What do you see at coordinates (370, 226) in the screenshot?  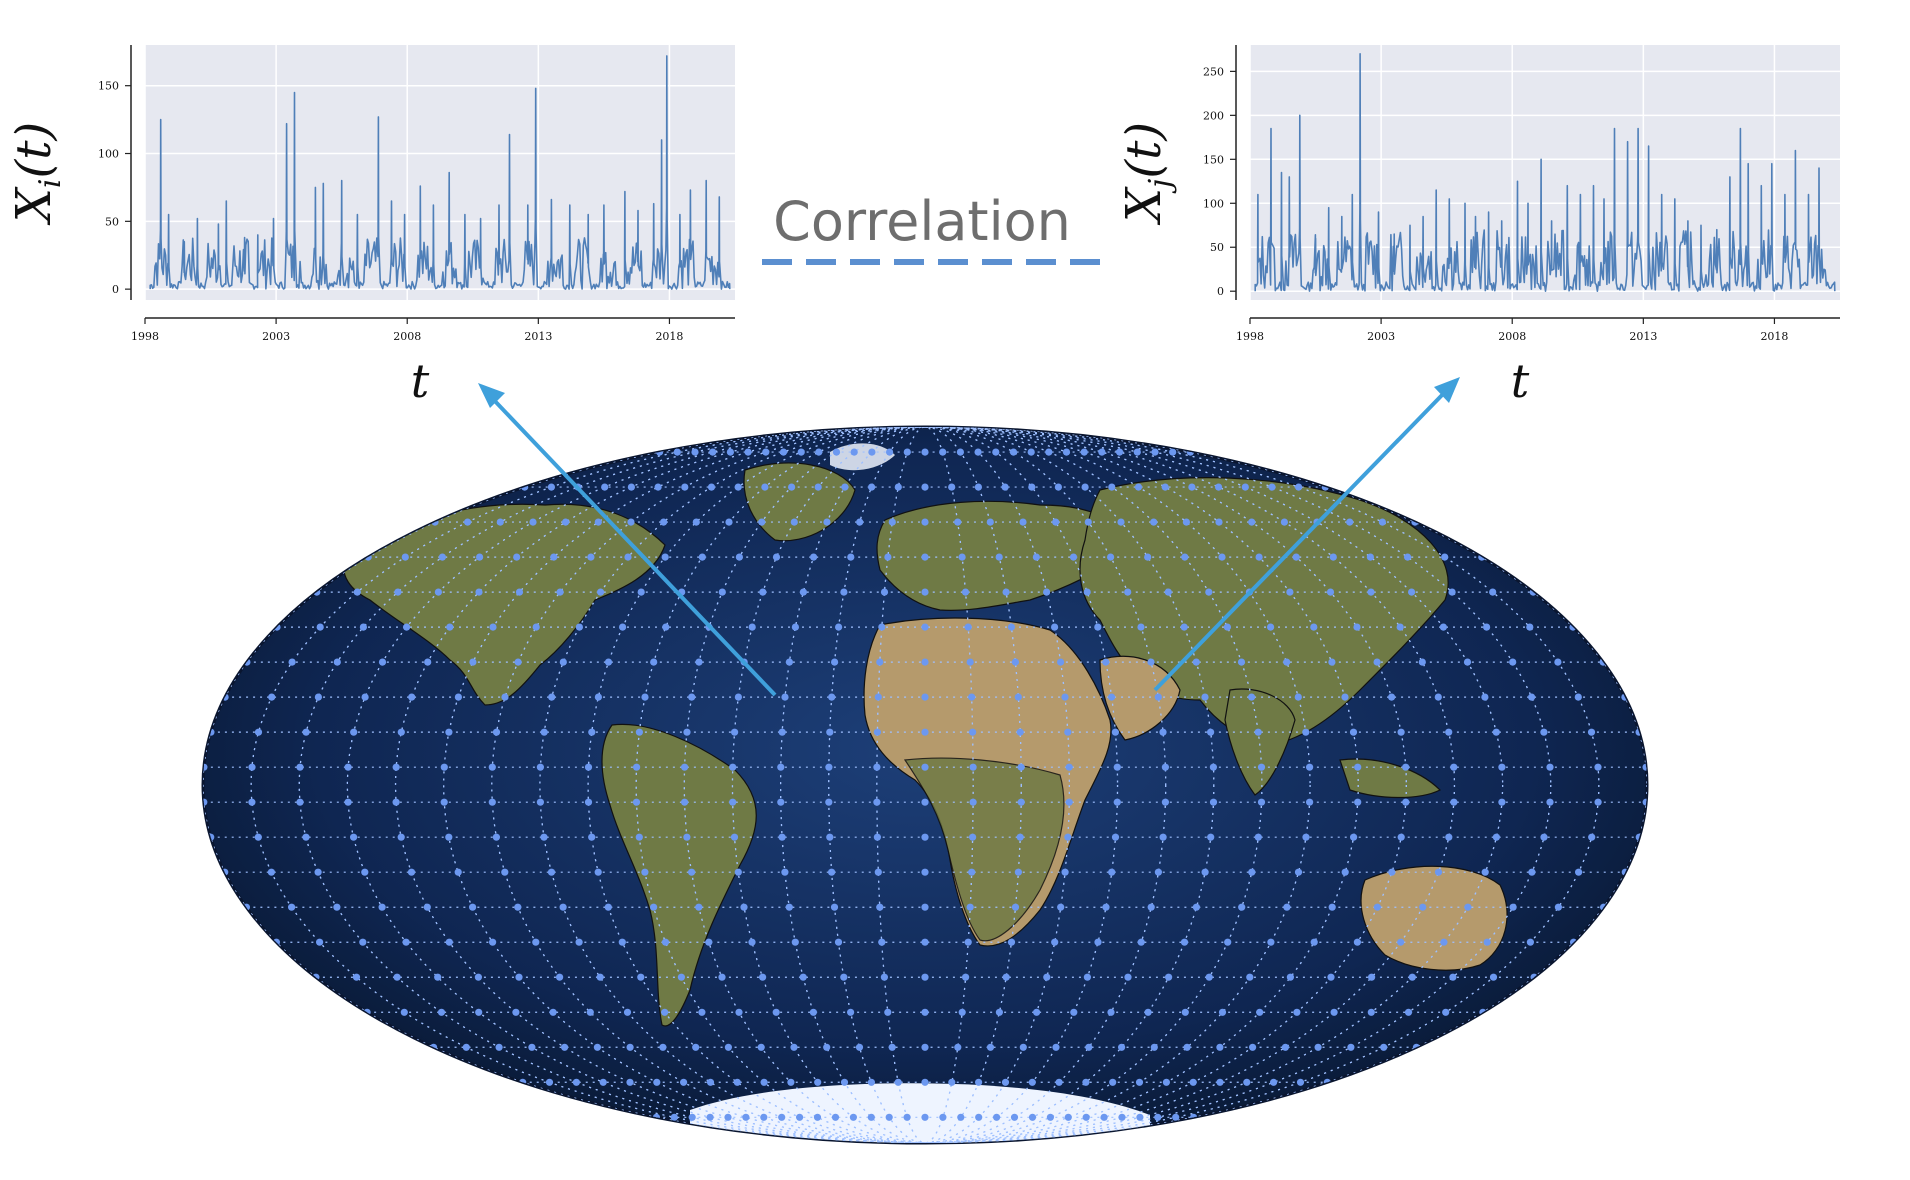 I see `chart-left: 1998 2003 2008 2013 2018 0 50 100 150 Xi(t) t` at bounding box center [370, 226].